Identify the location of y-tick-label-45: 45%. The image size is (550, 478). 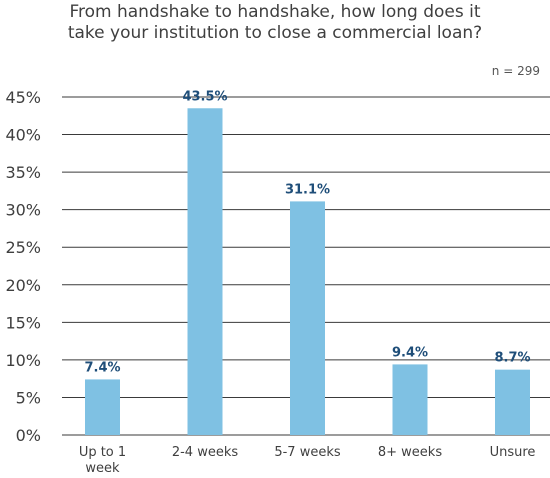
(23, 97).